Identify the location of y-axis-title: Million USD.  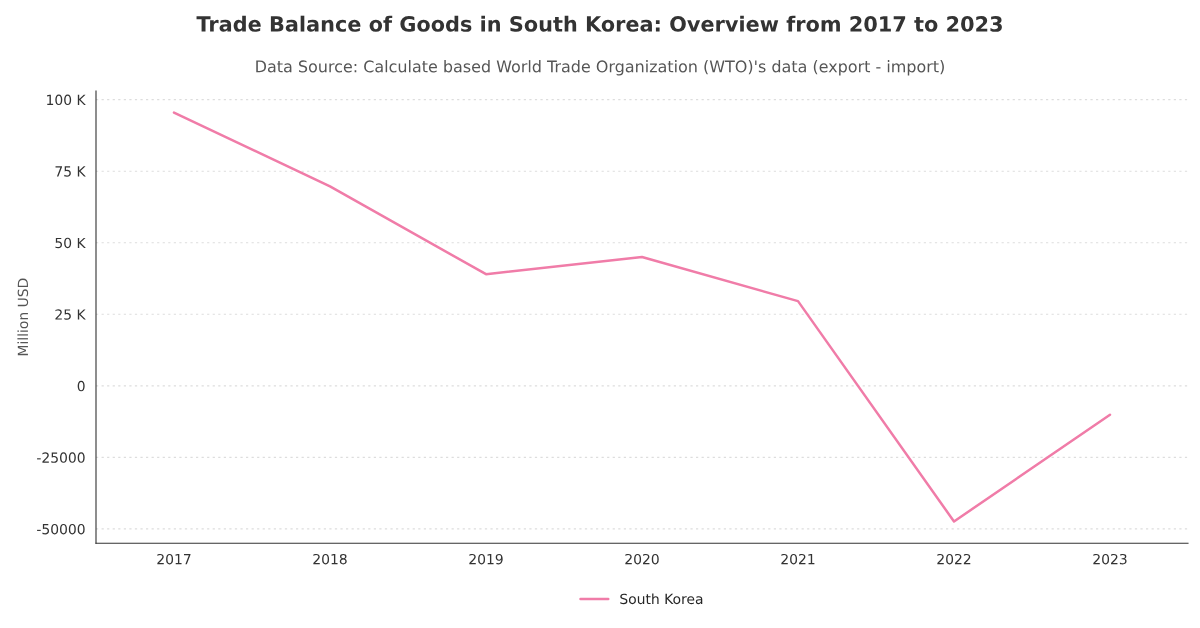
(23, 317).